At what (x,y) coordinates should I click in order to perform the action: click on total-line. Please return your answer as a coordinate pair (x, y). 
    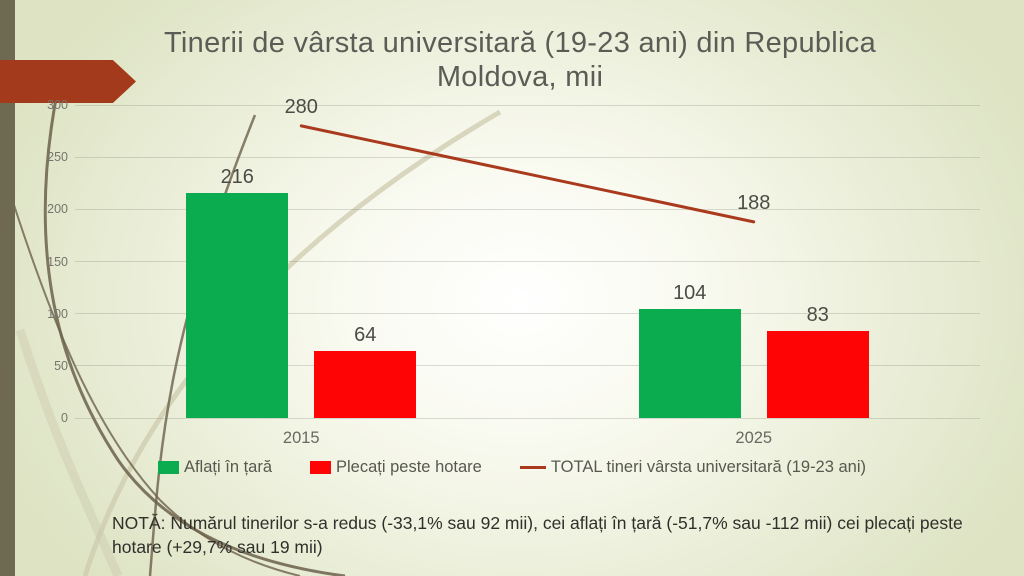
    Looking at the image, I should click on (527, 174).